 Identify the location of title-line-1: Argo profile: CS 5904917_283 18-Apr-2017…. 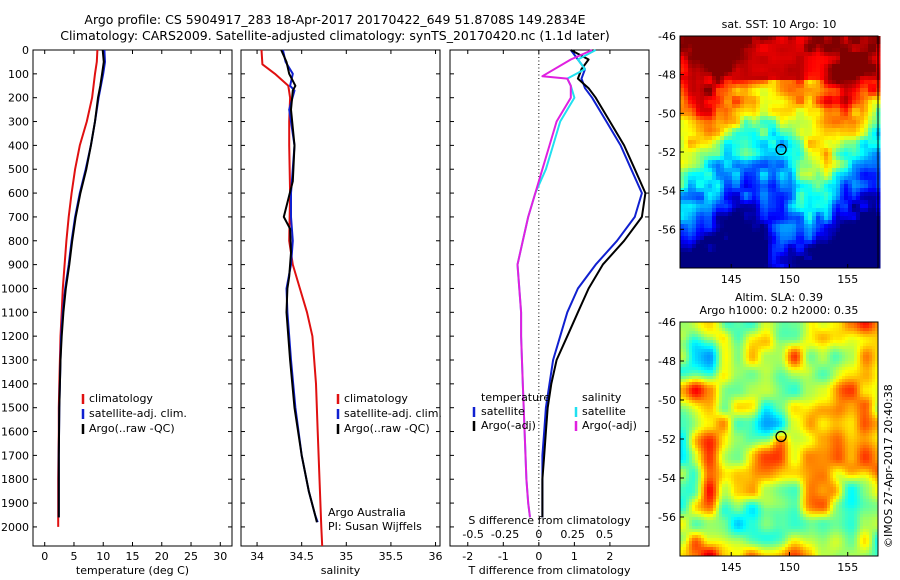
(335, 19).